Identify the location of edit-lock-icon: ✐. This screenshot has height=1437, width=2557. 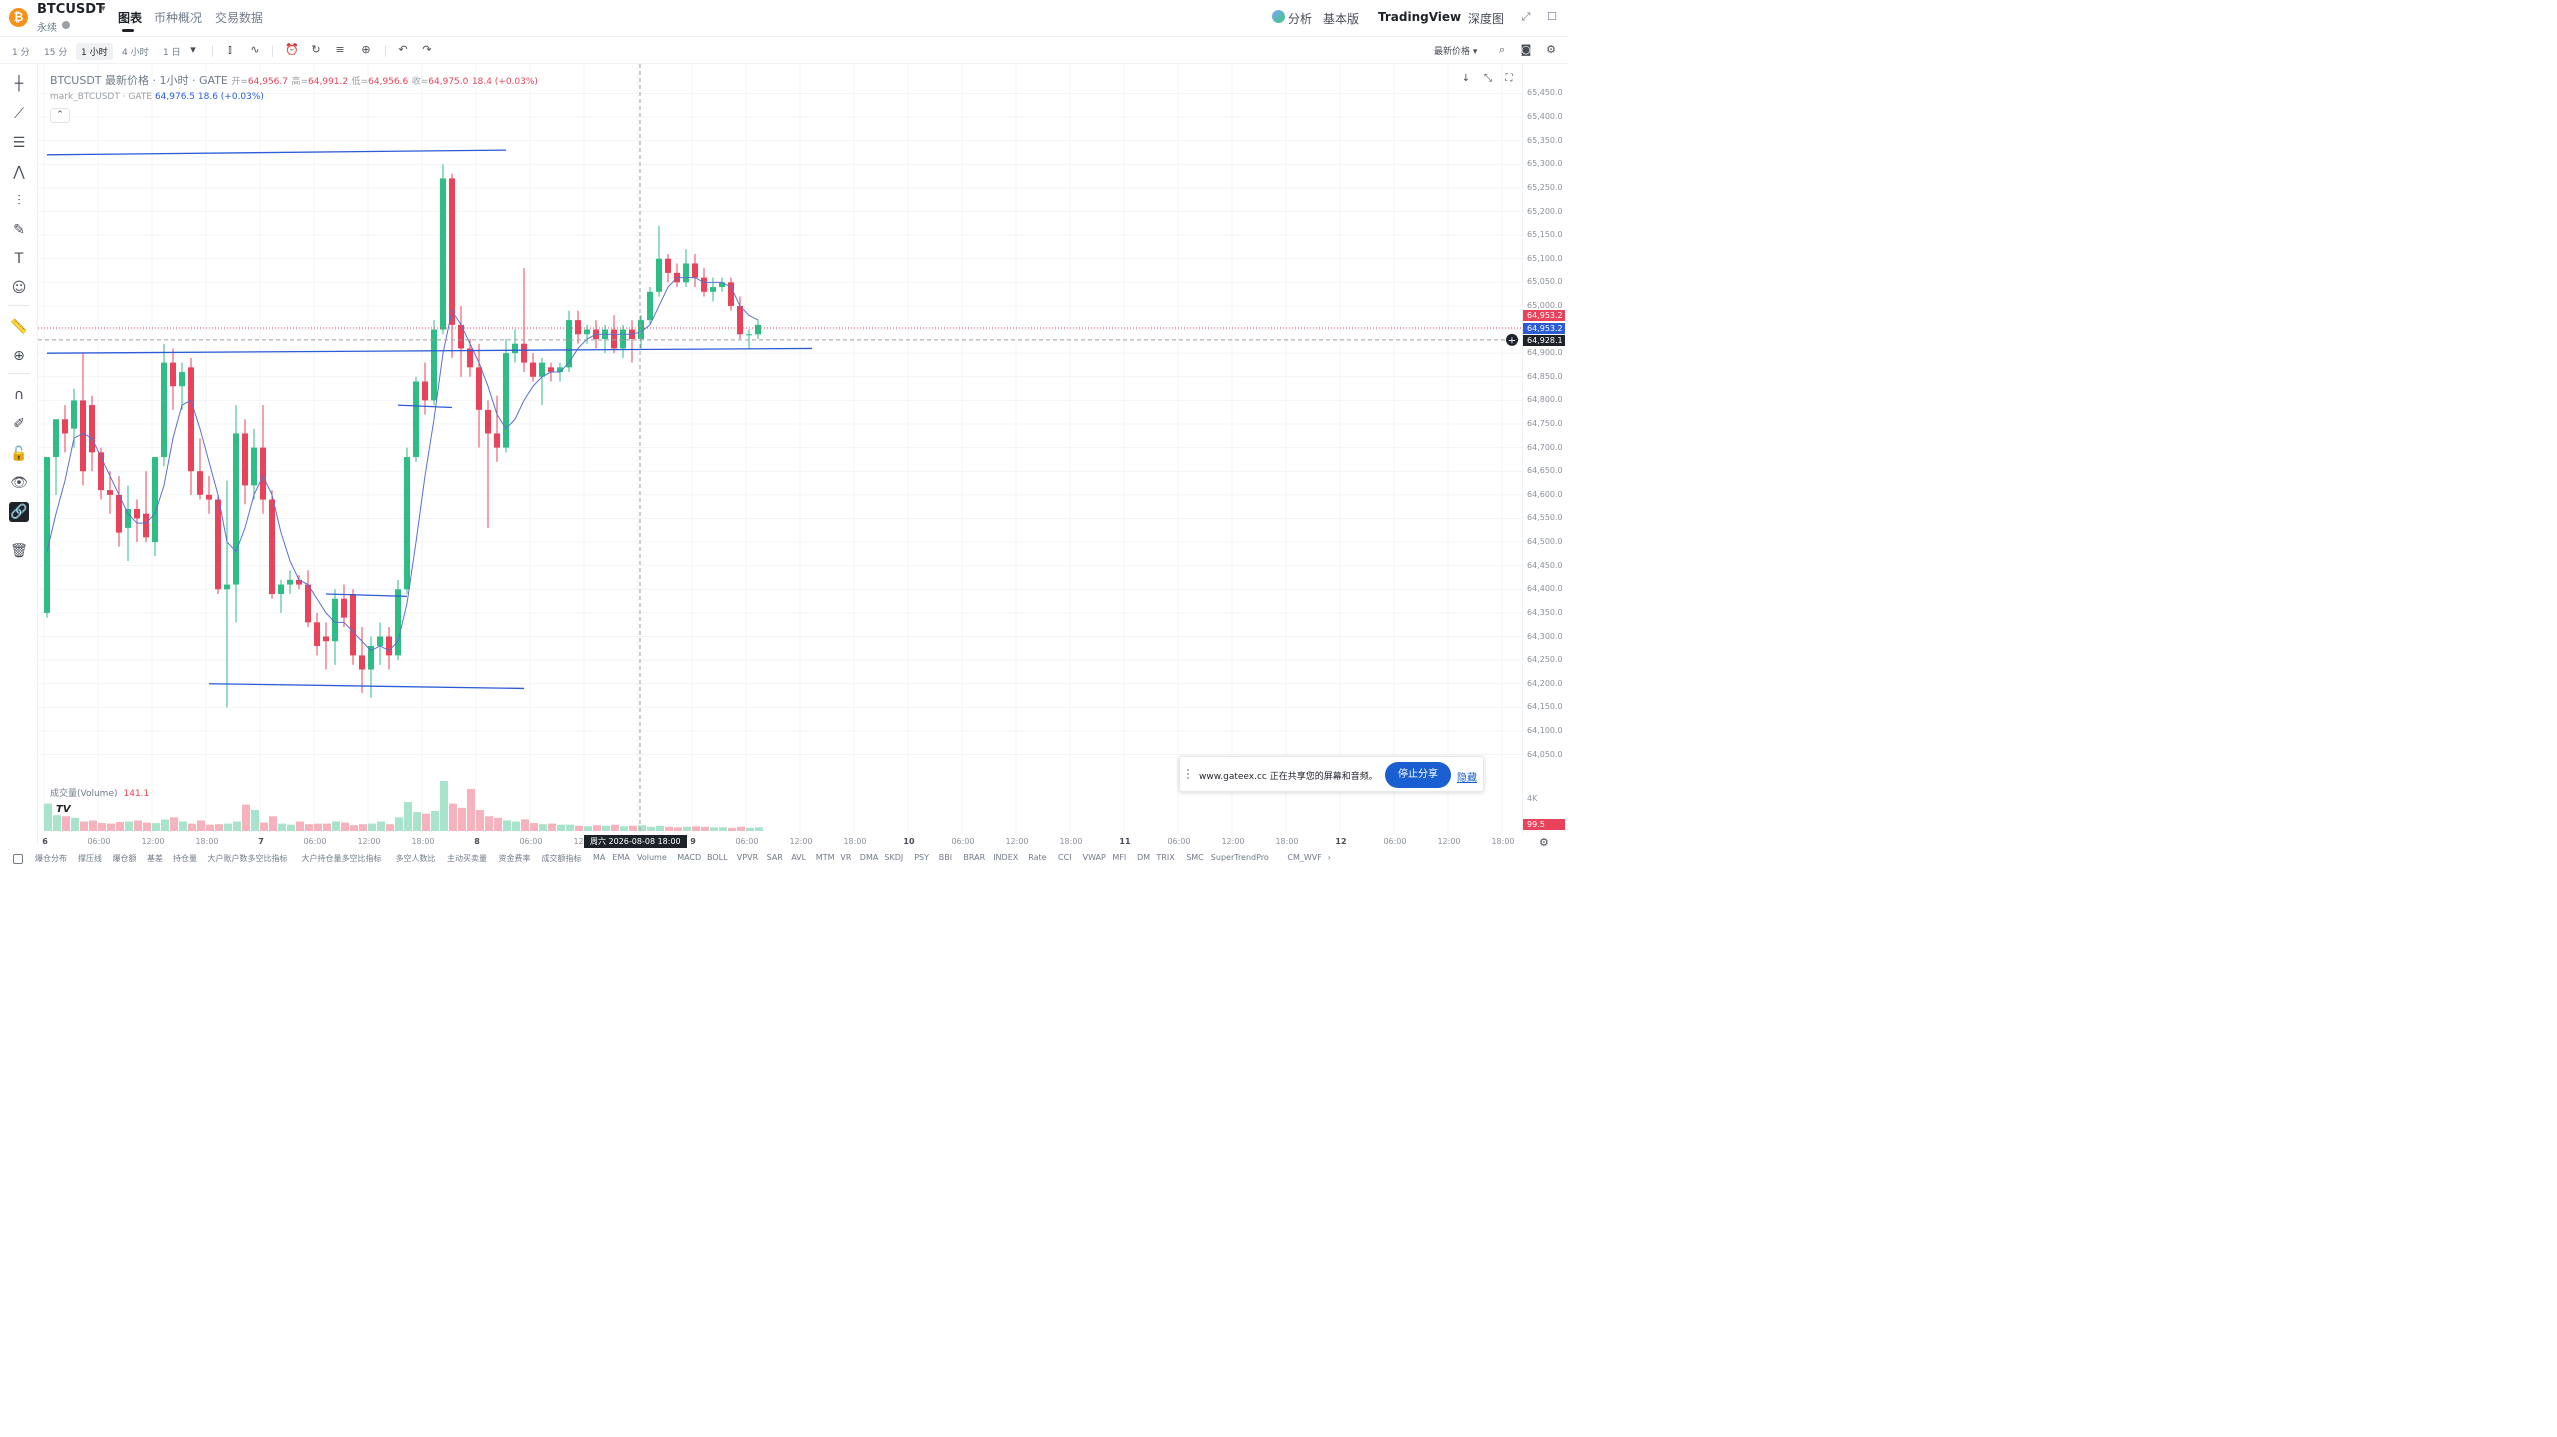
(19, 424).